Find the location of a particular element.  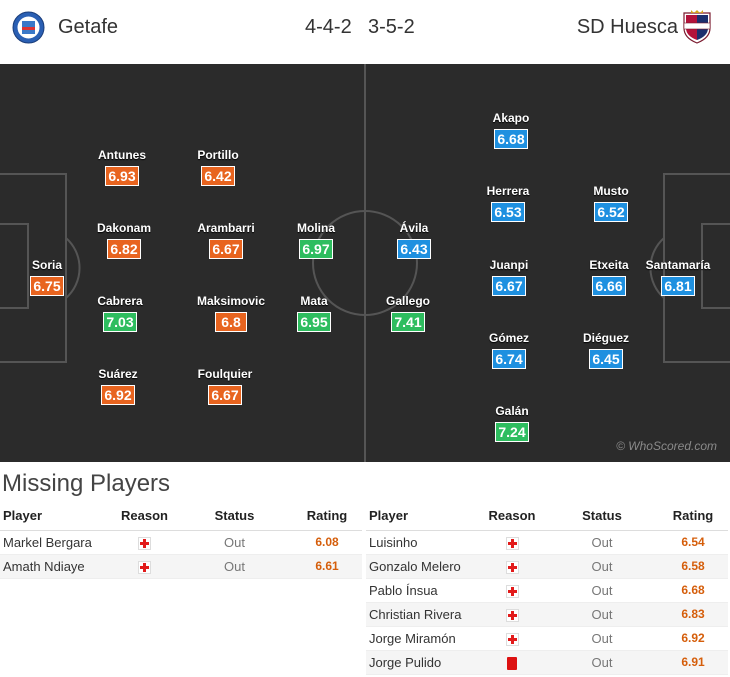

player-portillo: Portillo 6.42 is located at coordinates (218, 167).